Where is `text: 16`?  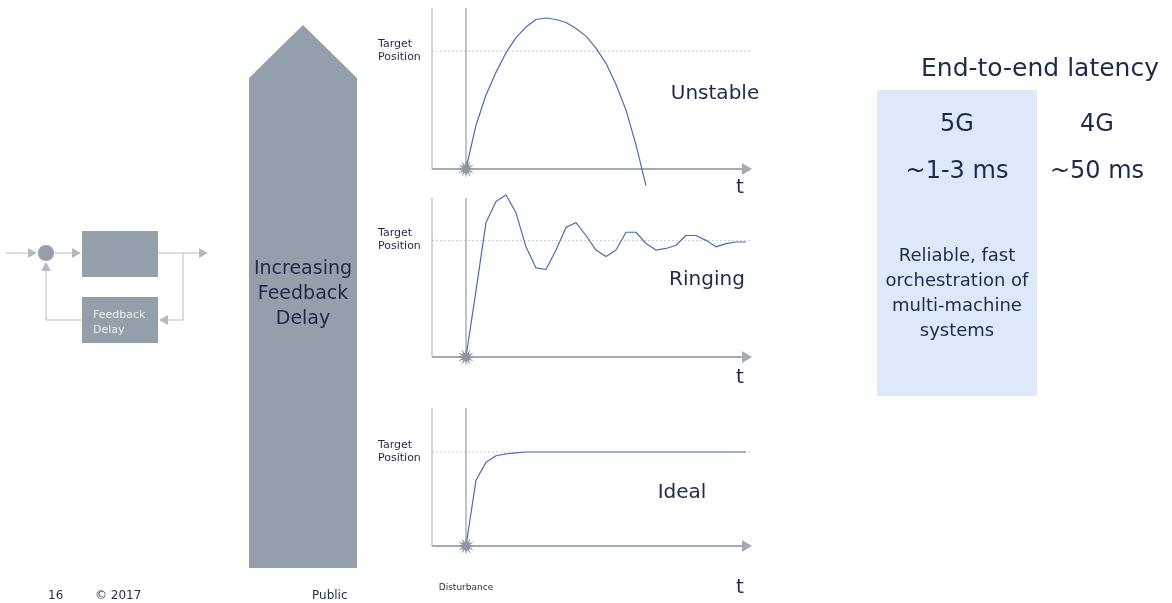 text: 16 is located at coordinates (56, 595).